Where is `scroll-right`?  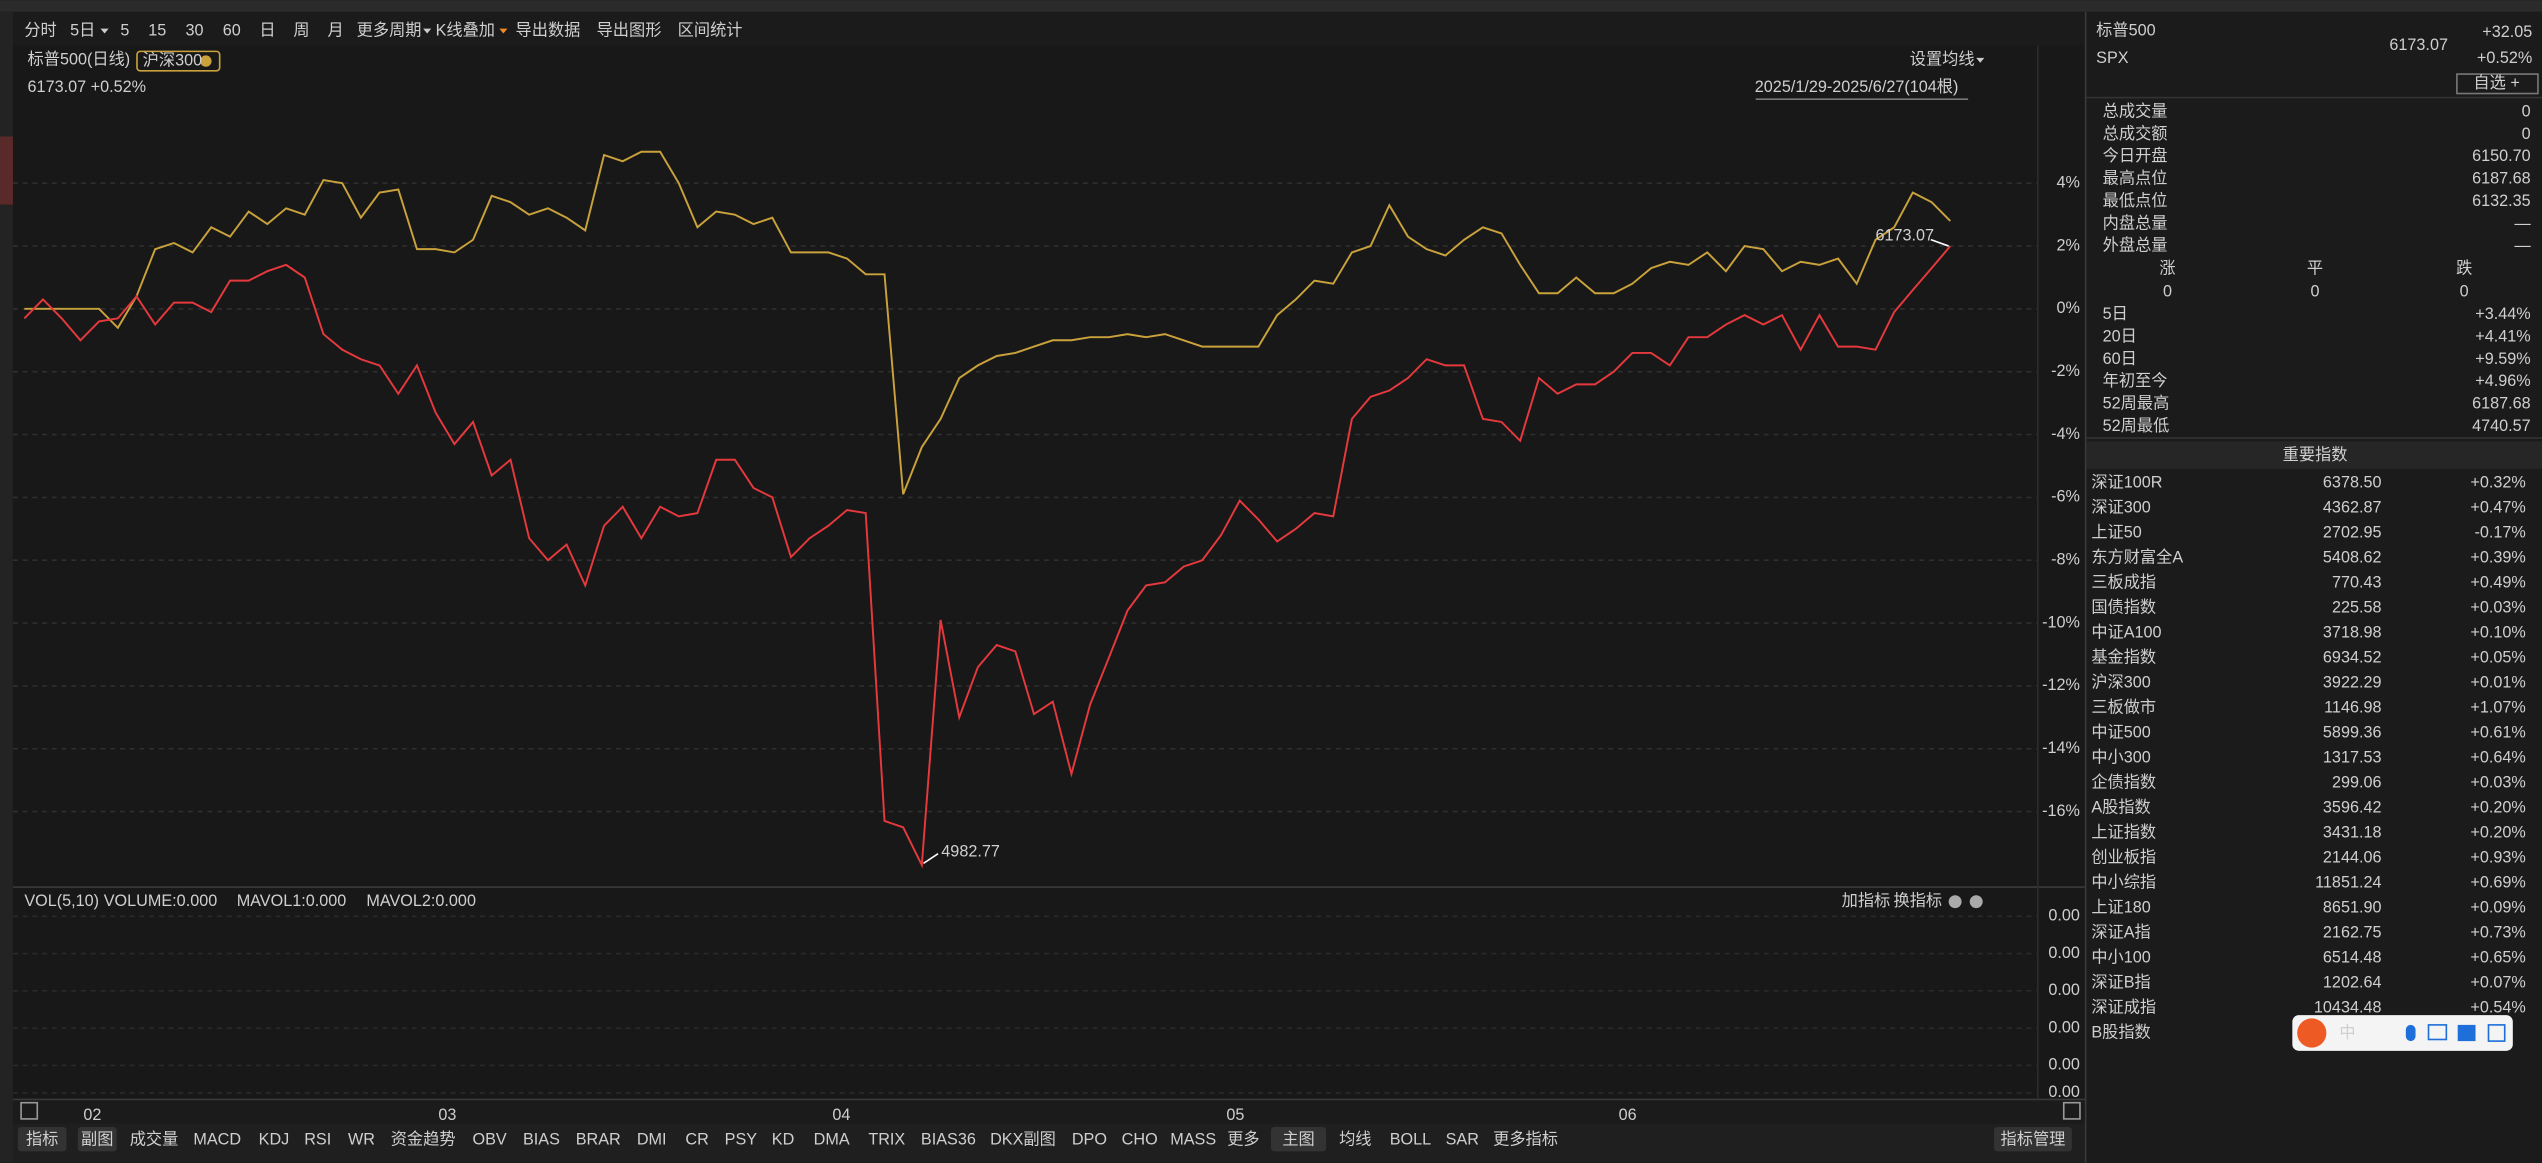
scroll-right is located at coordinates (2071, 1110).